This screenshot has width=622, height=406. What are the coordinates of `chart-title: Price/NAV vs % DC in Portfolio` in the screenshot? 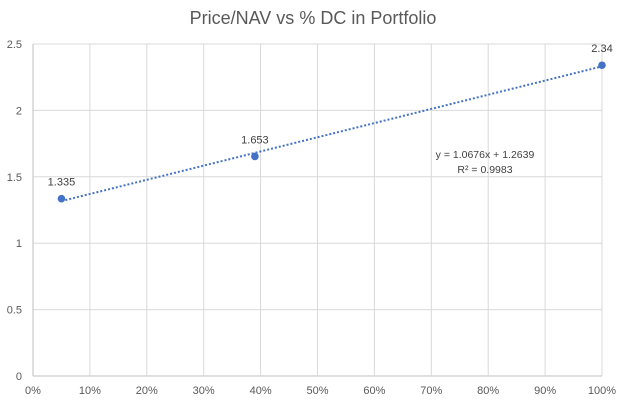 It's located at (313, 18).